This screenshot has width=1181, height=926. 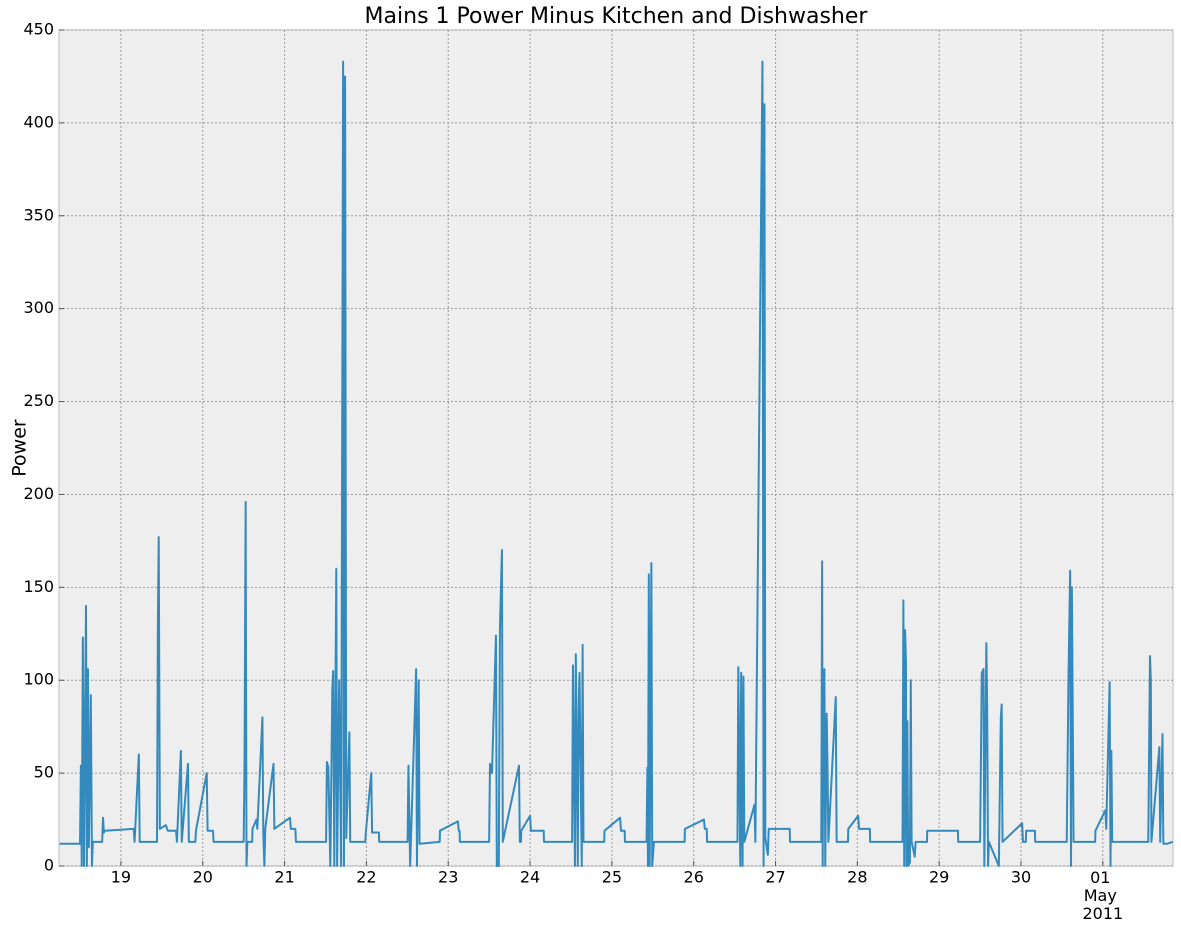 What do you see at coordinates (612, 877) in the screenshot?
I see `x-tick-label: 25` at bounding box center [612, 877].